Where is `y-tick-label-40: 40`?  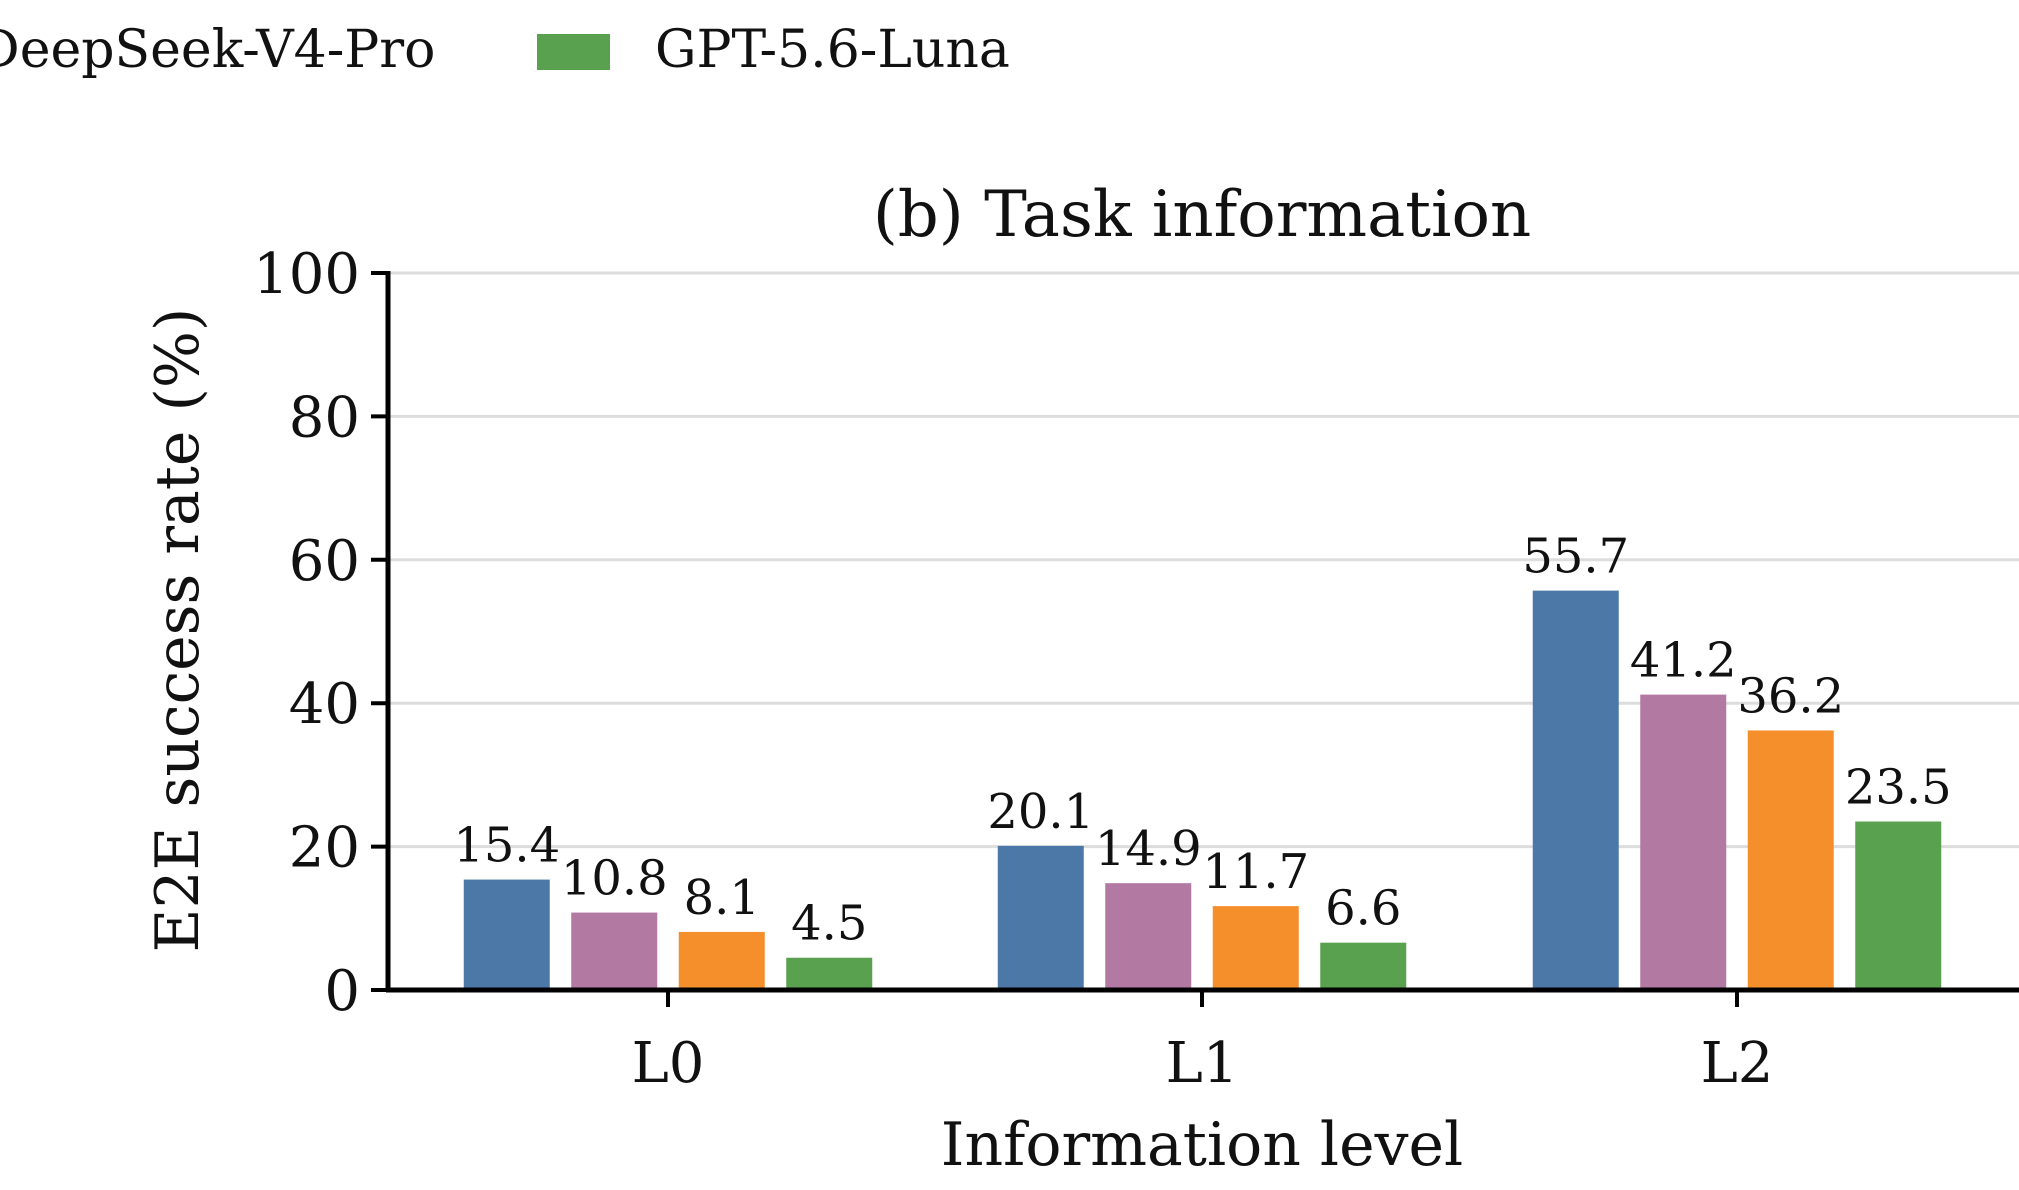 y-tick-label-40: 40 is located at coordinates (324, 704).